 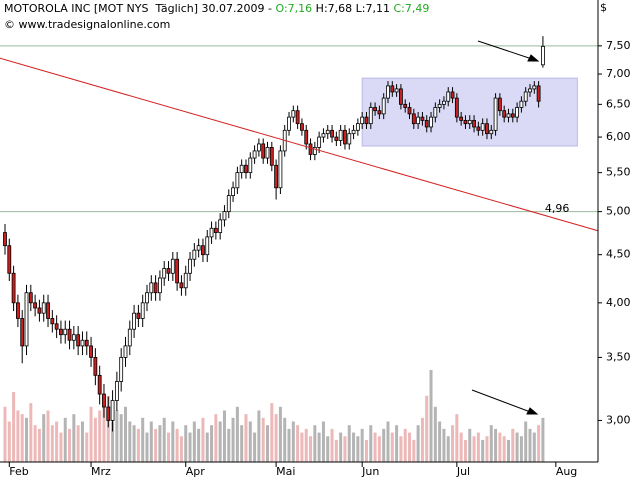 What do you see at coordinates (618, 356) in the screenshot?
I see `y-tick-label: 3,50` at bounding box center [618, 356].